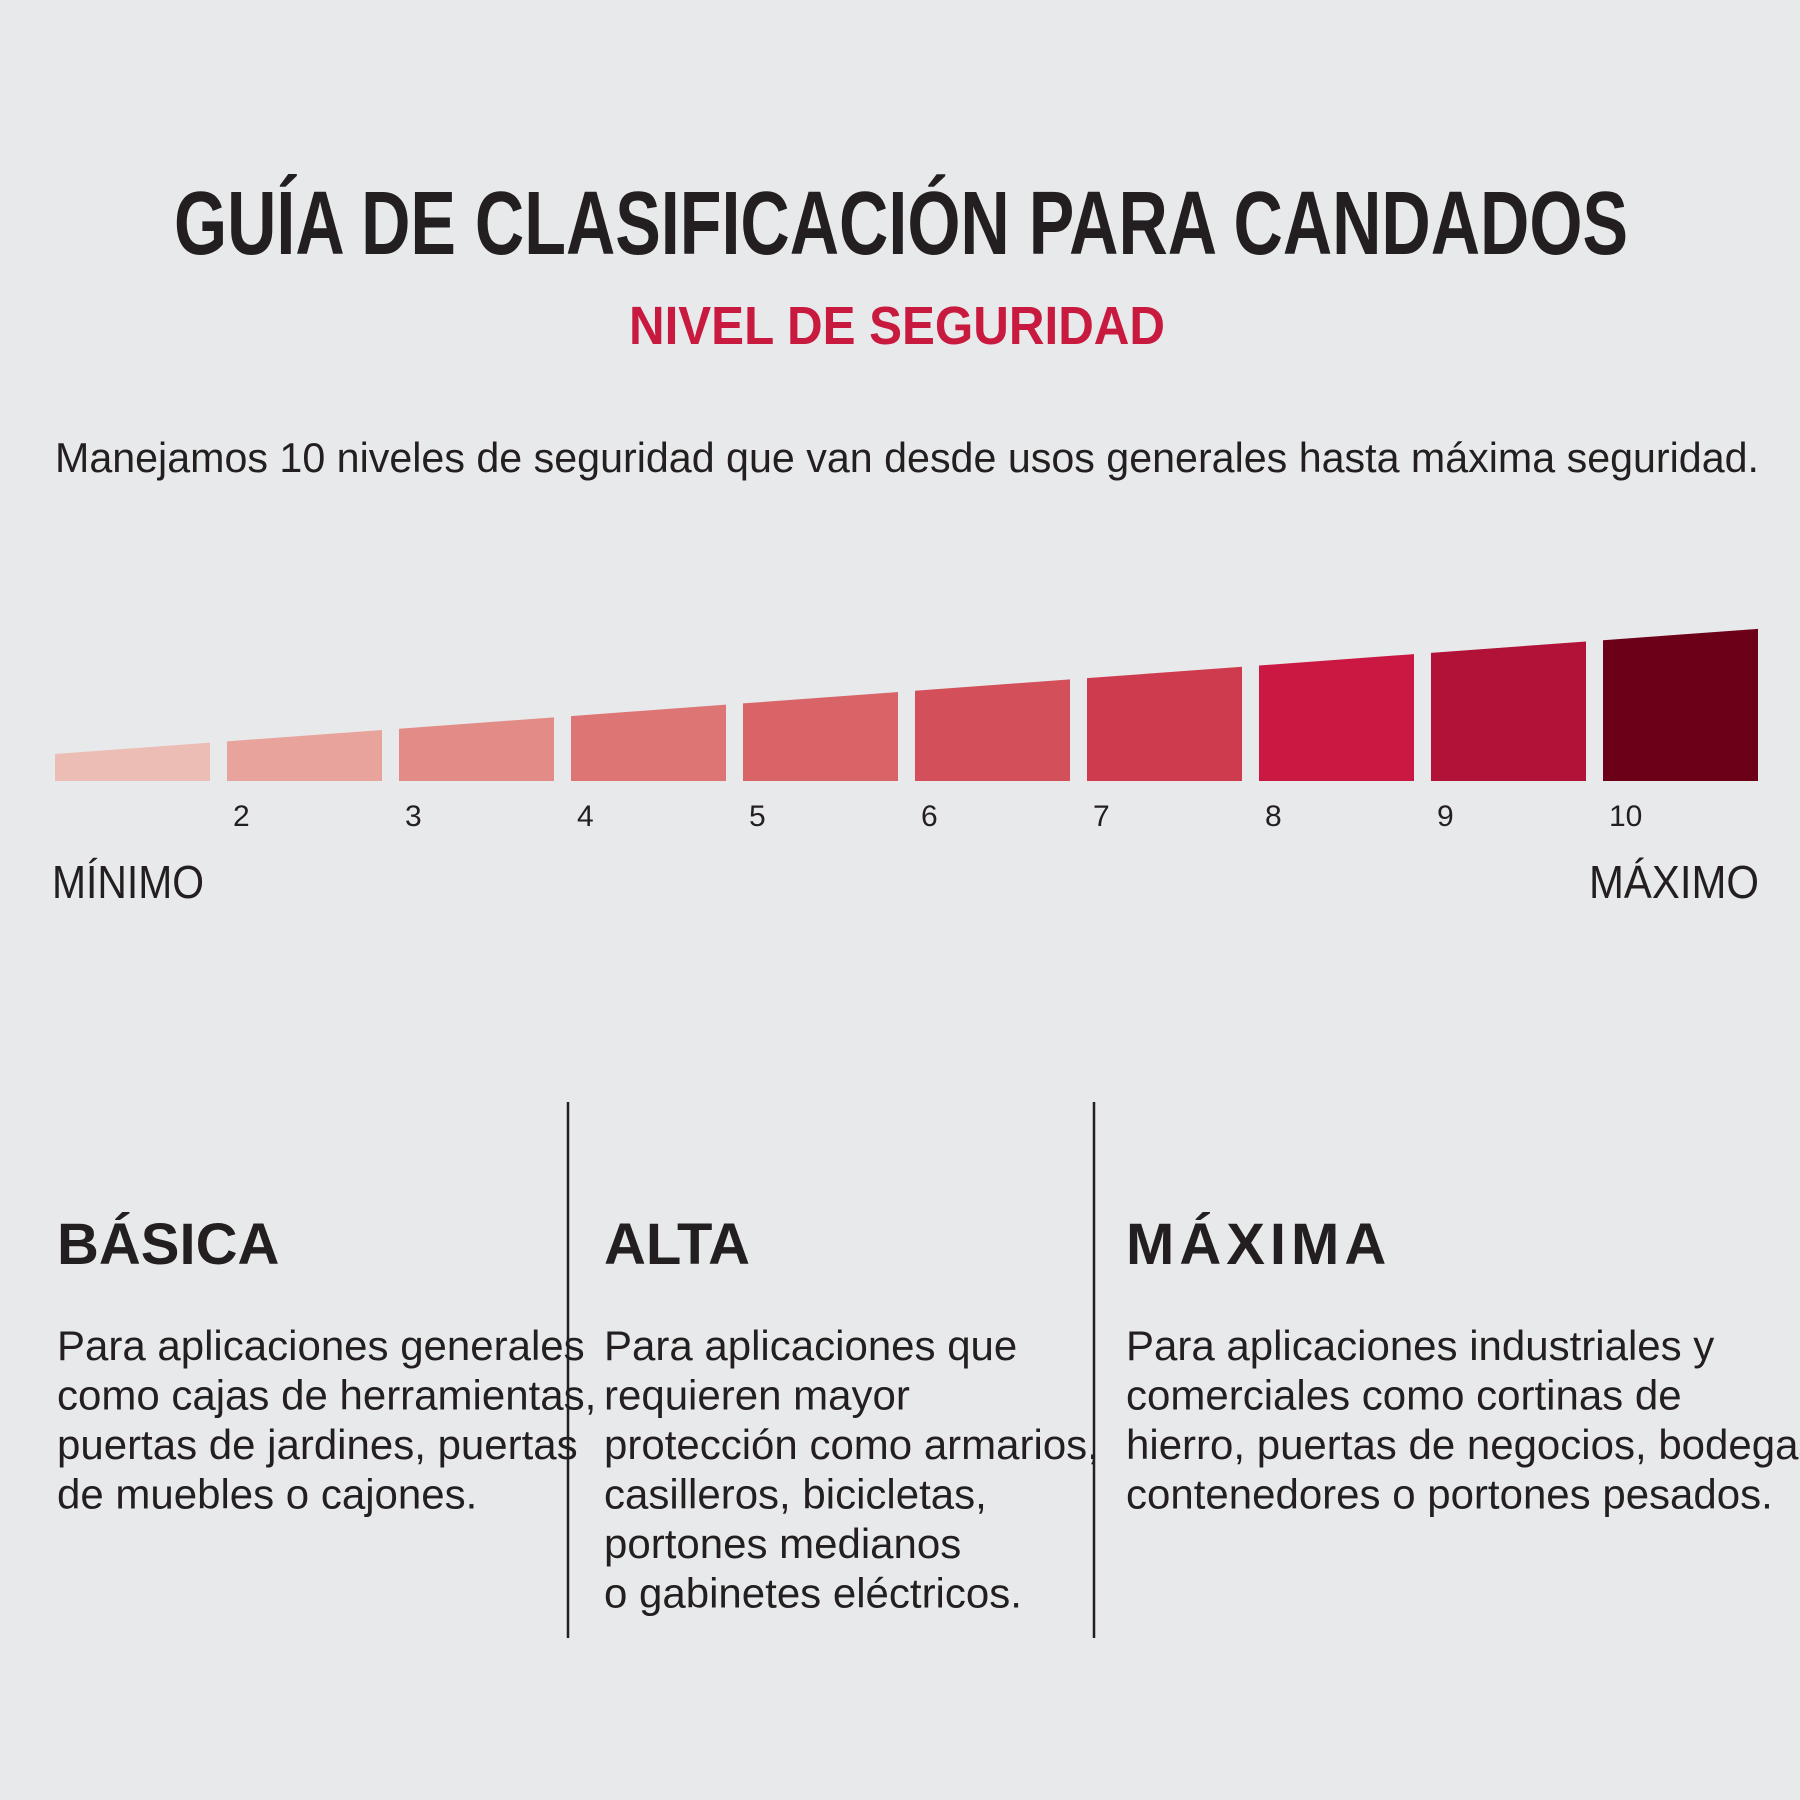 The height and width of the screenshot is (1800, 1800). Describe the element at coordinates (901, 223) in the screenshot. I see `title: GUÍA DE CLASIFICACIÓN PARA CANDADOS` at that location.